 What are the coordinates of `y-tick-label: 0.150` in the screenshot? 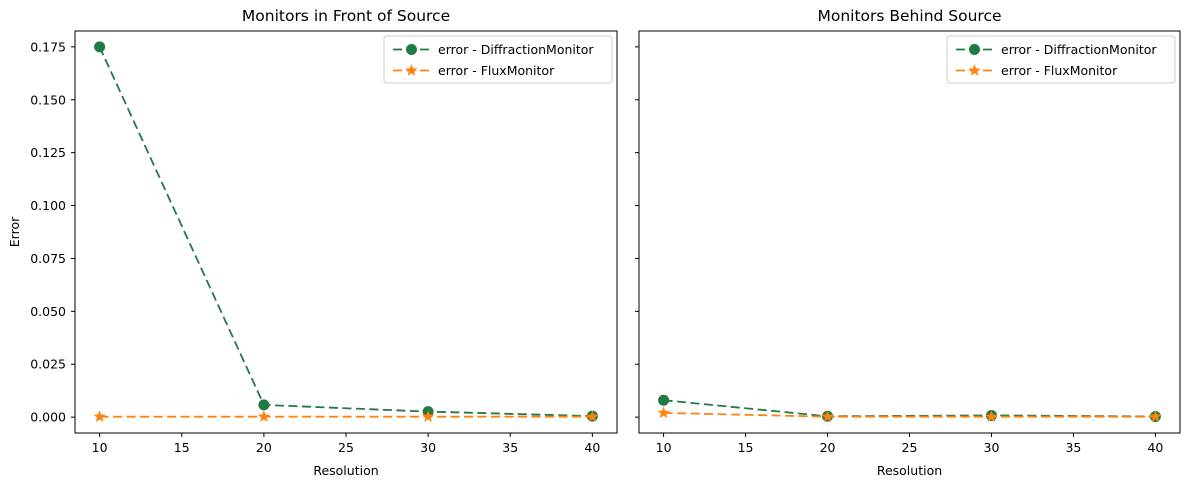 It's located at (48, 99).